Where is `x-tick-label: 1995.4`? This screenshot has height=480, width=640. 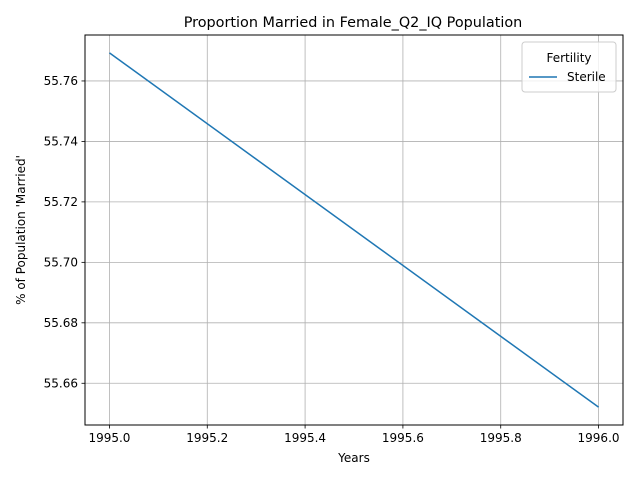
x-tick-label: 1995.4 is located at coordinates (305, 438).